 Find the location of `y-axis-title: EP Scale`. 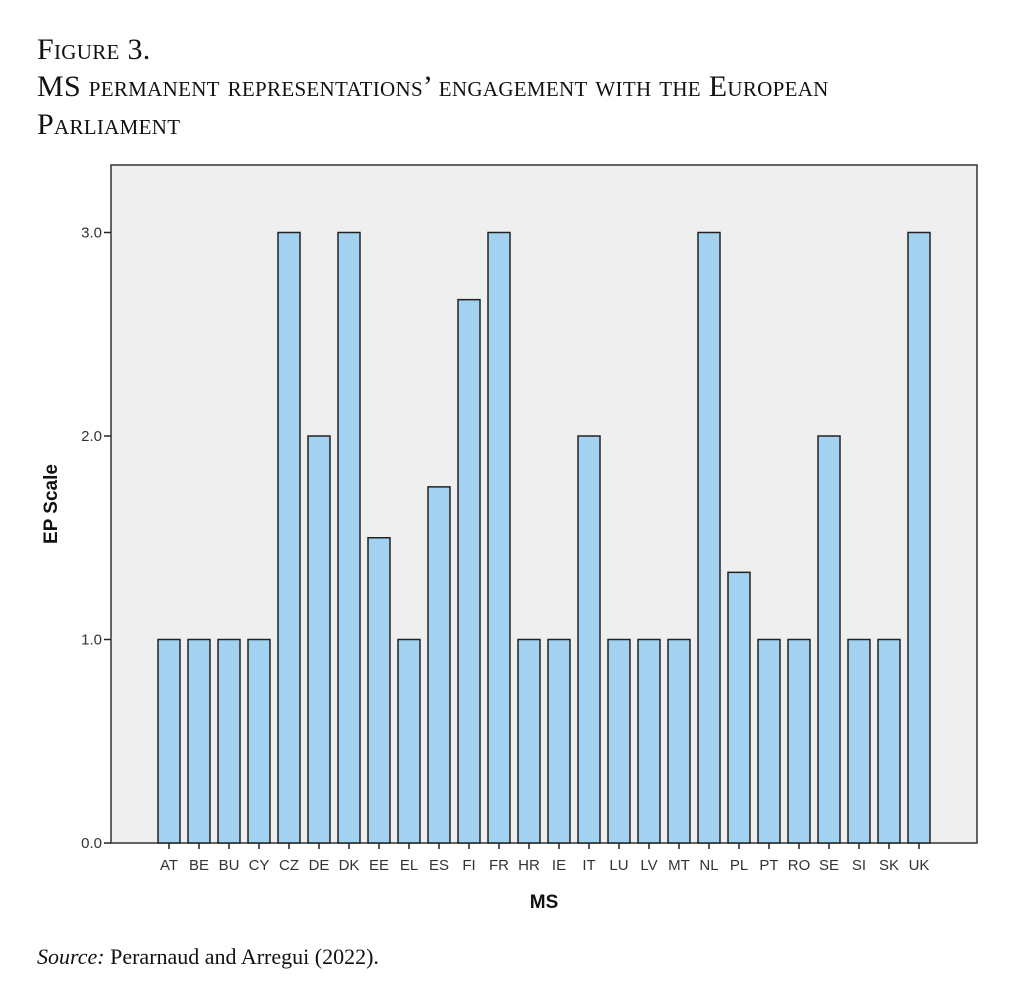

y-axis-title: EP Scale is located at coordinates (51, 504).